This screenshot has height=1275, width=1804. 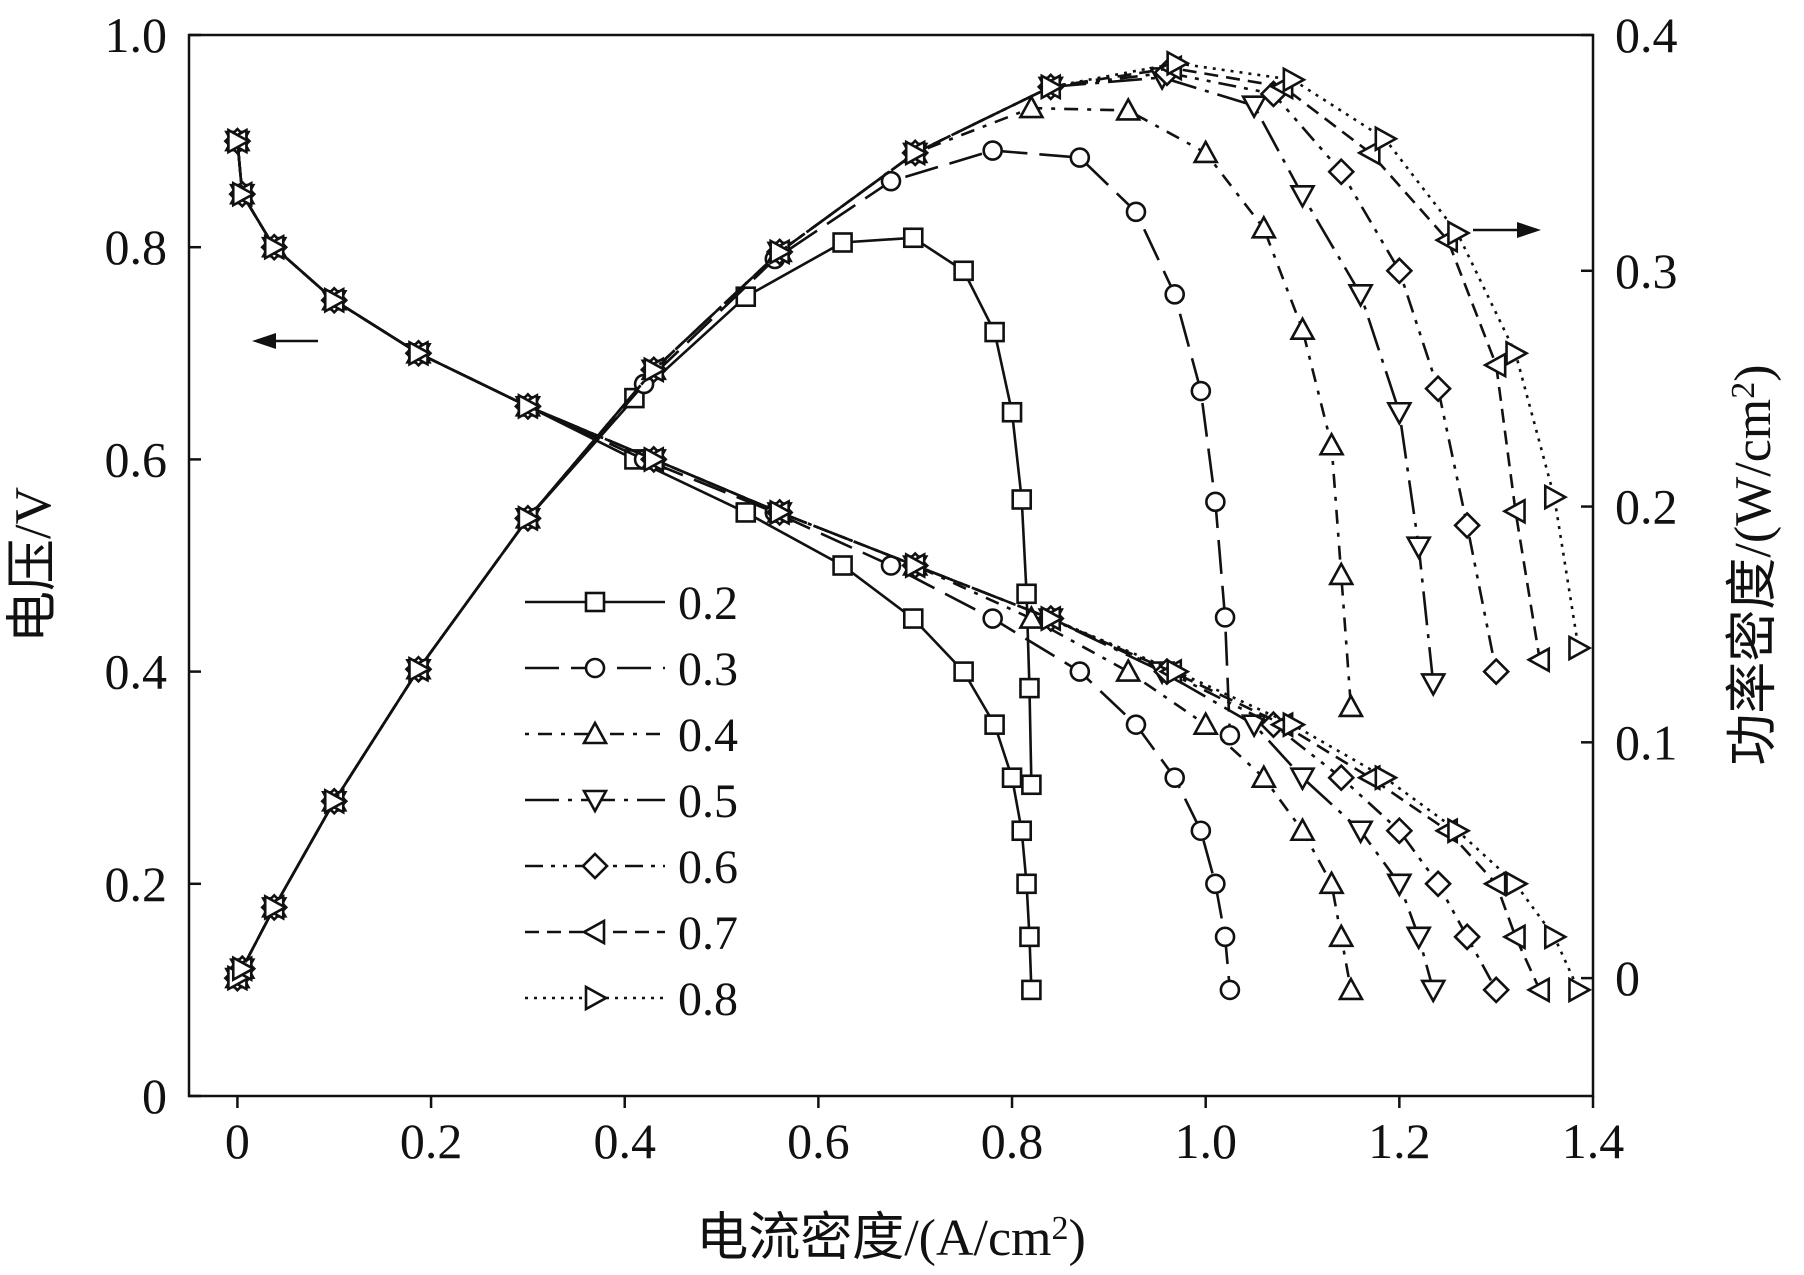 I want to click on y-right-axis-title-close: ), so click(x=1753, y=372).